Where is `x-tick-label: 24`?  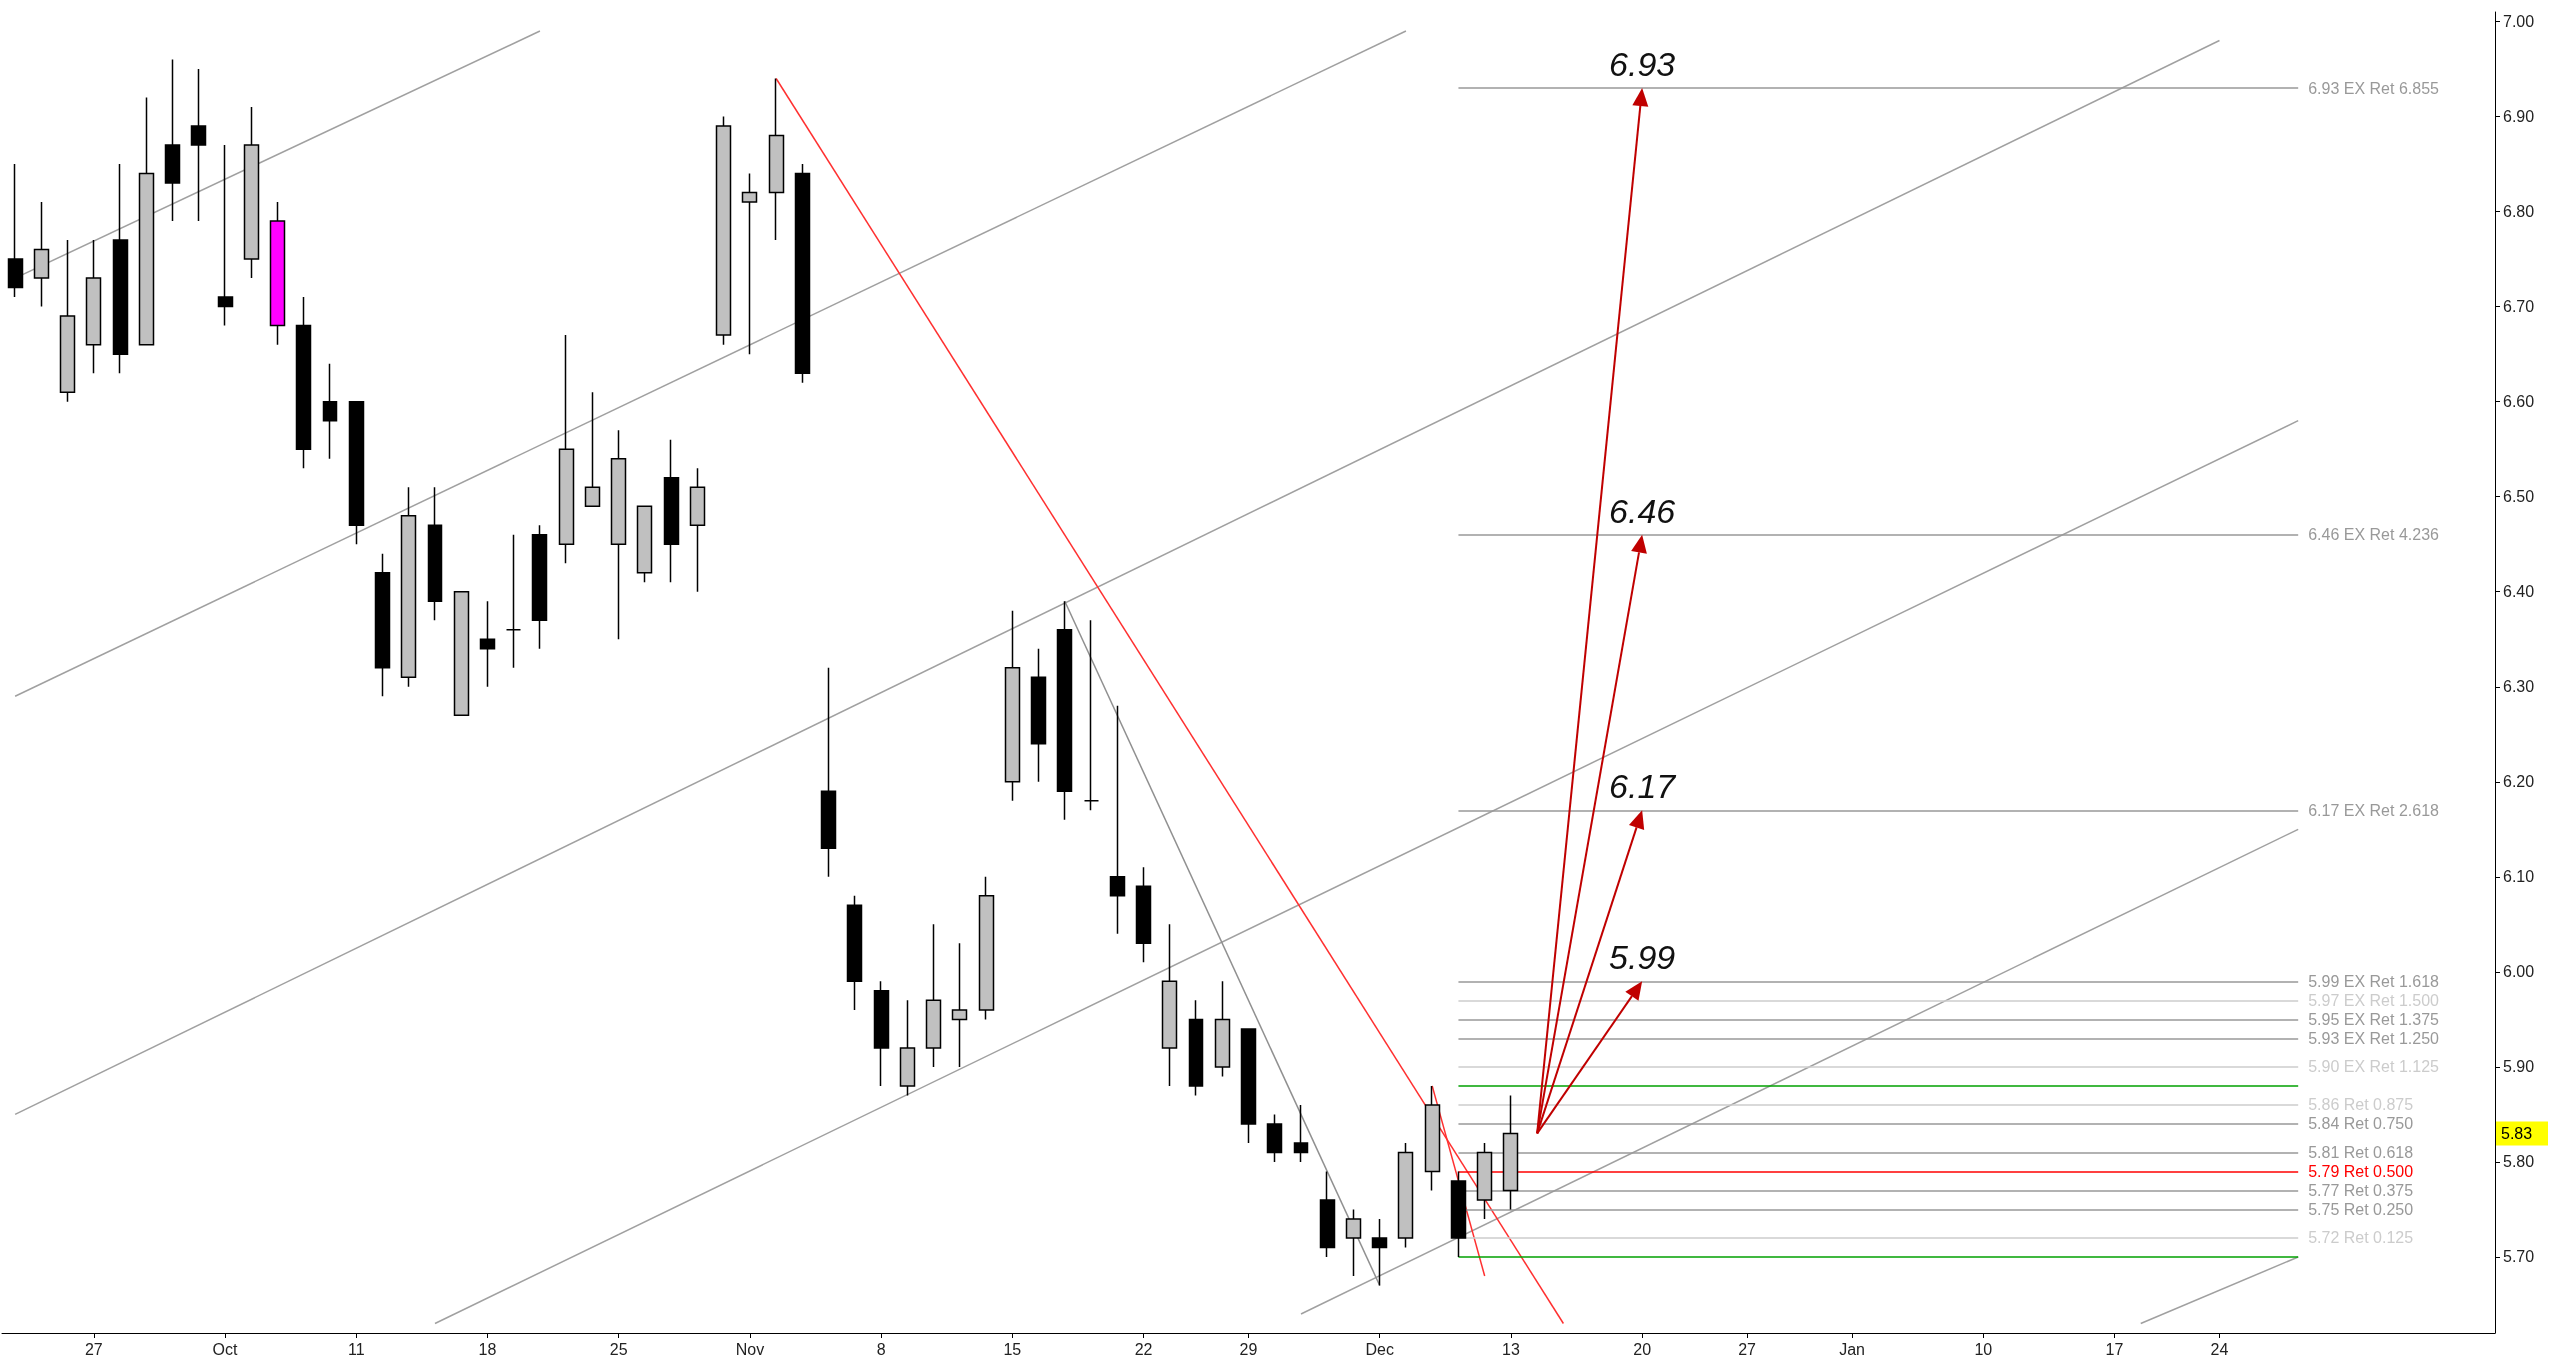
x-tick-label: 24 is located at coordinates (2219, 1349).